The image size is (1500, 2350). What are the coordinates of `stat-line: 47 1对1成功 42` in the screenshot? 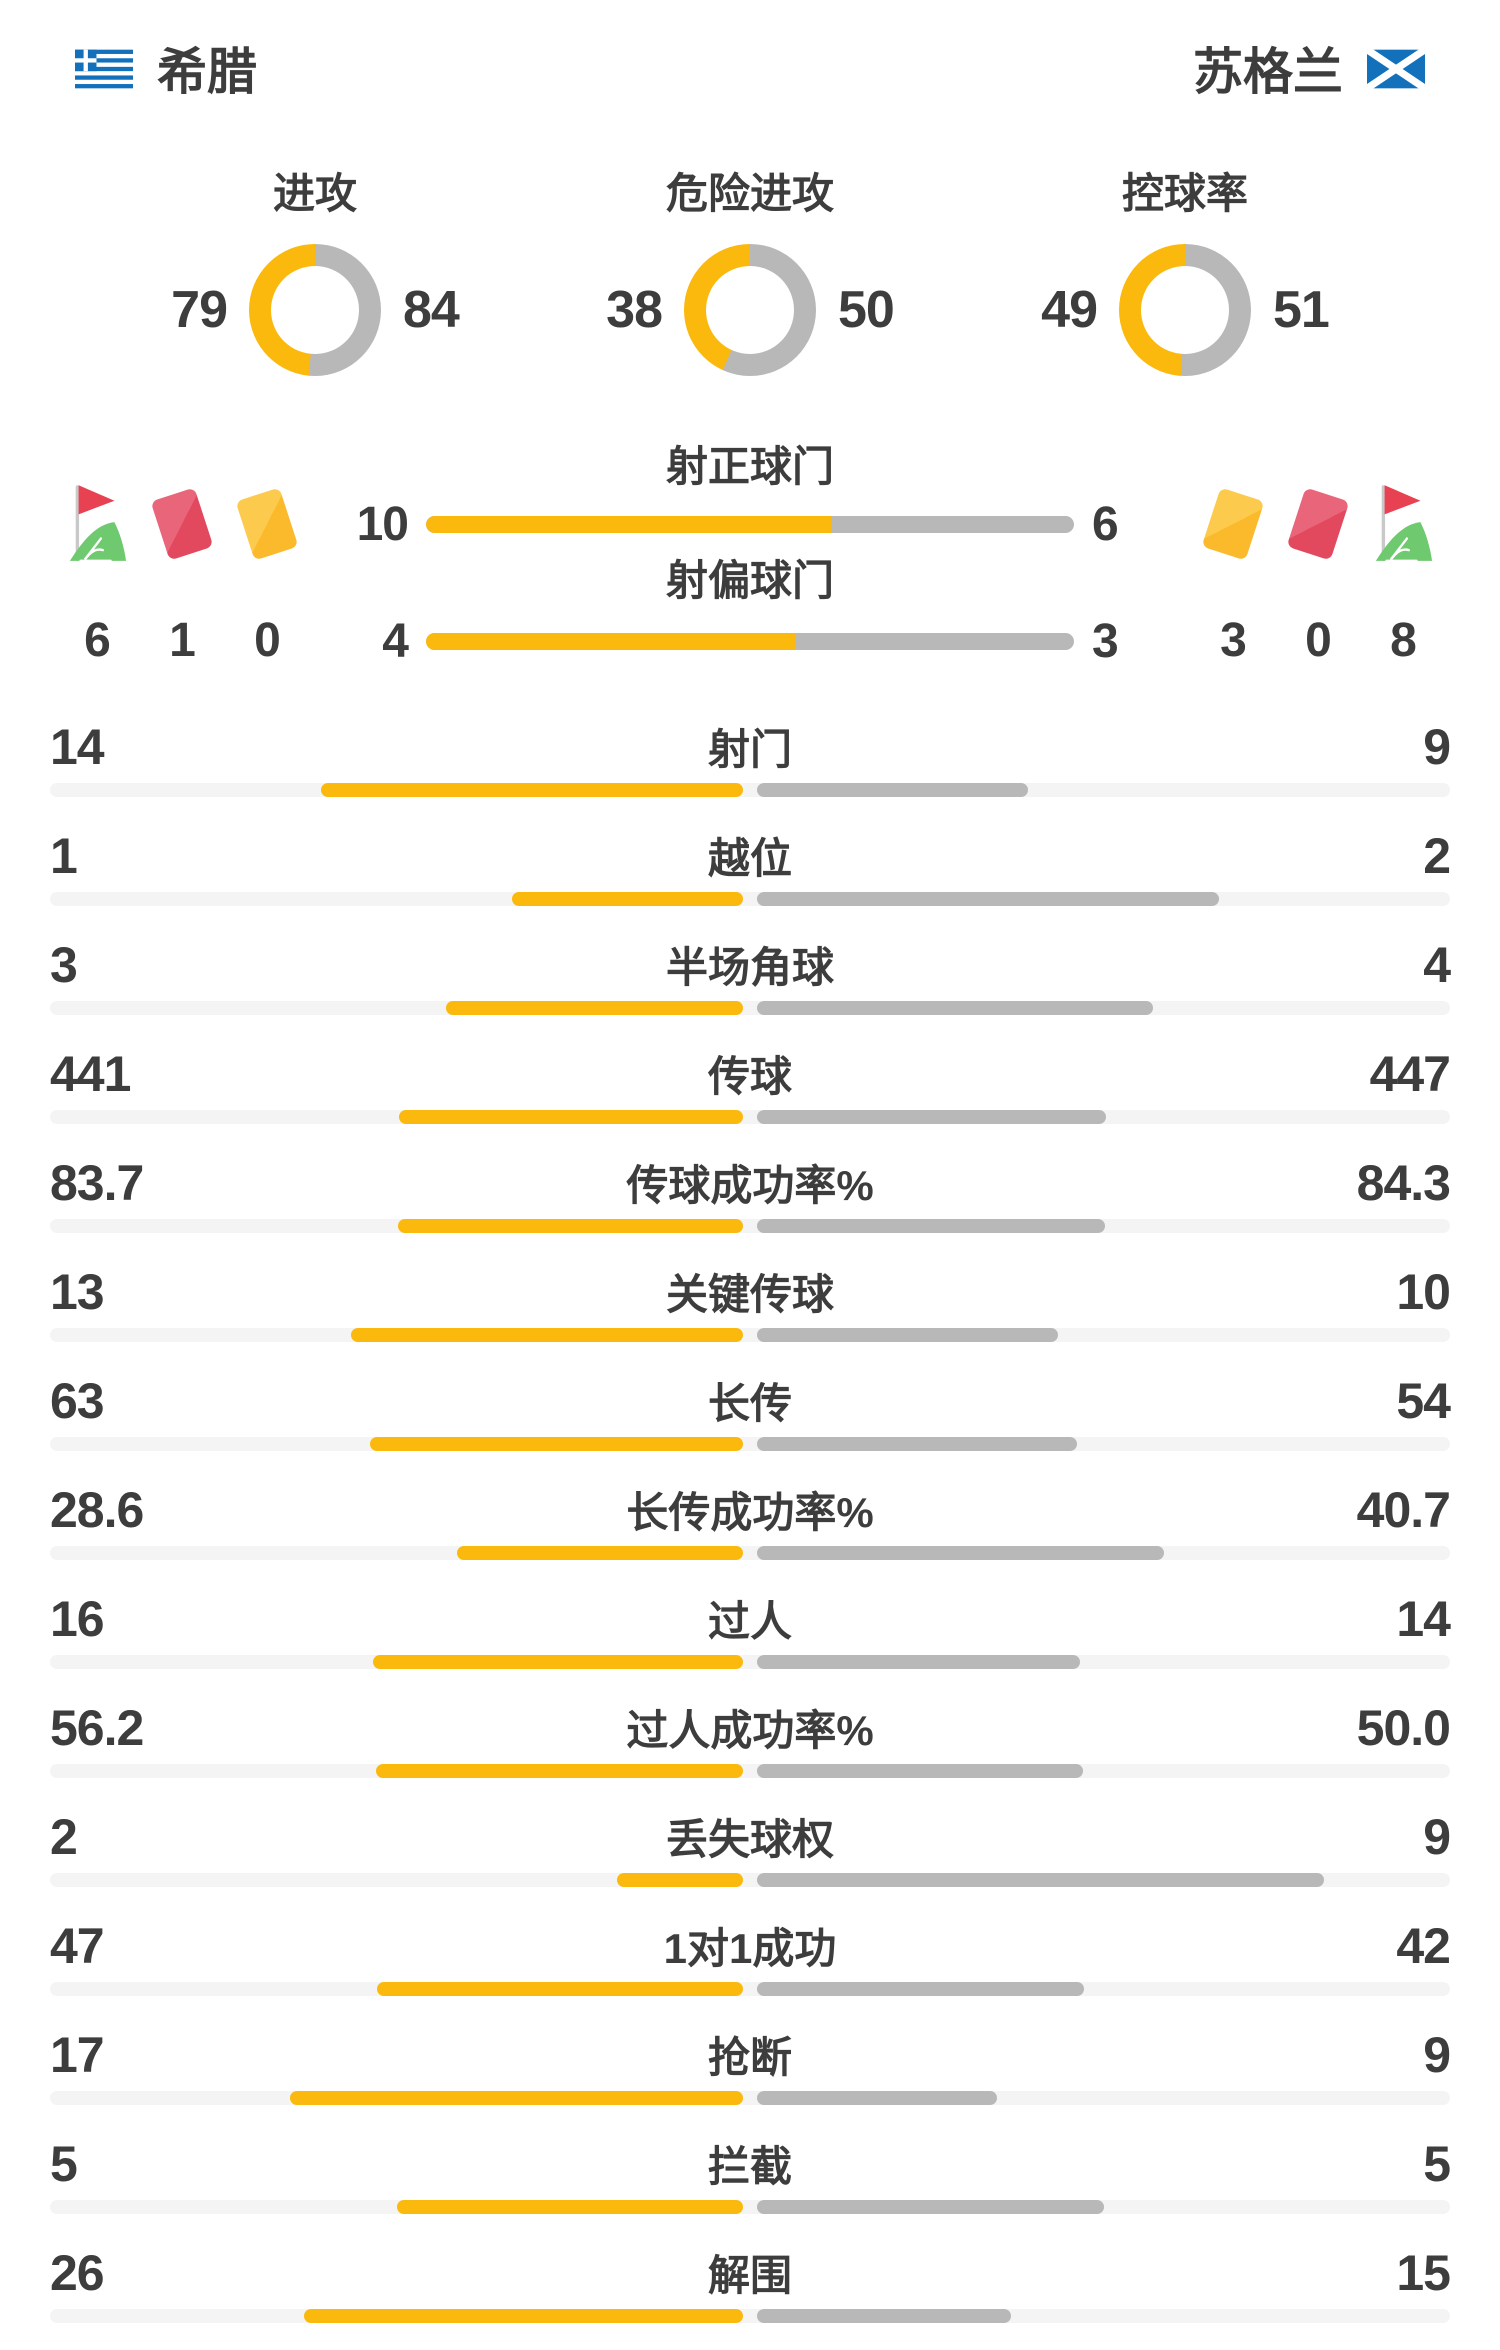 It's located at (750, 1946).